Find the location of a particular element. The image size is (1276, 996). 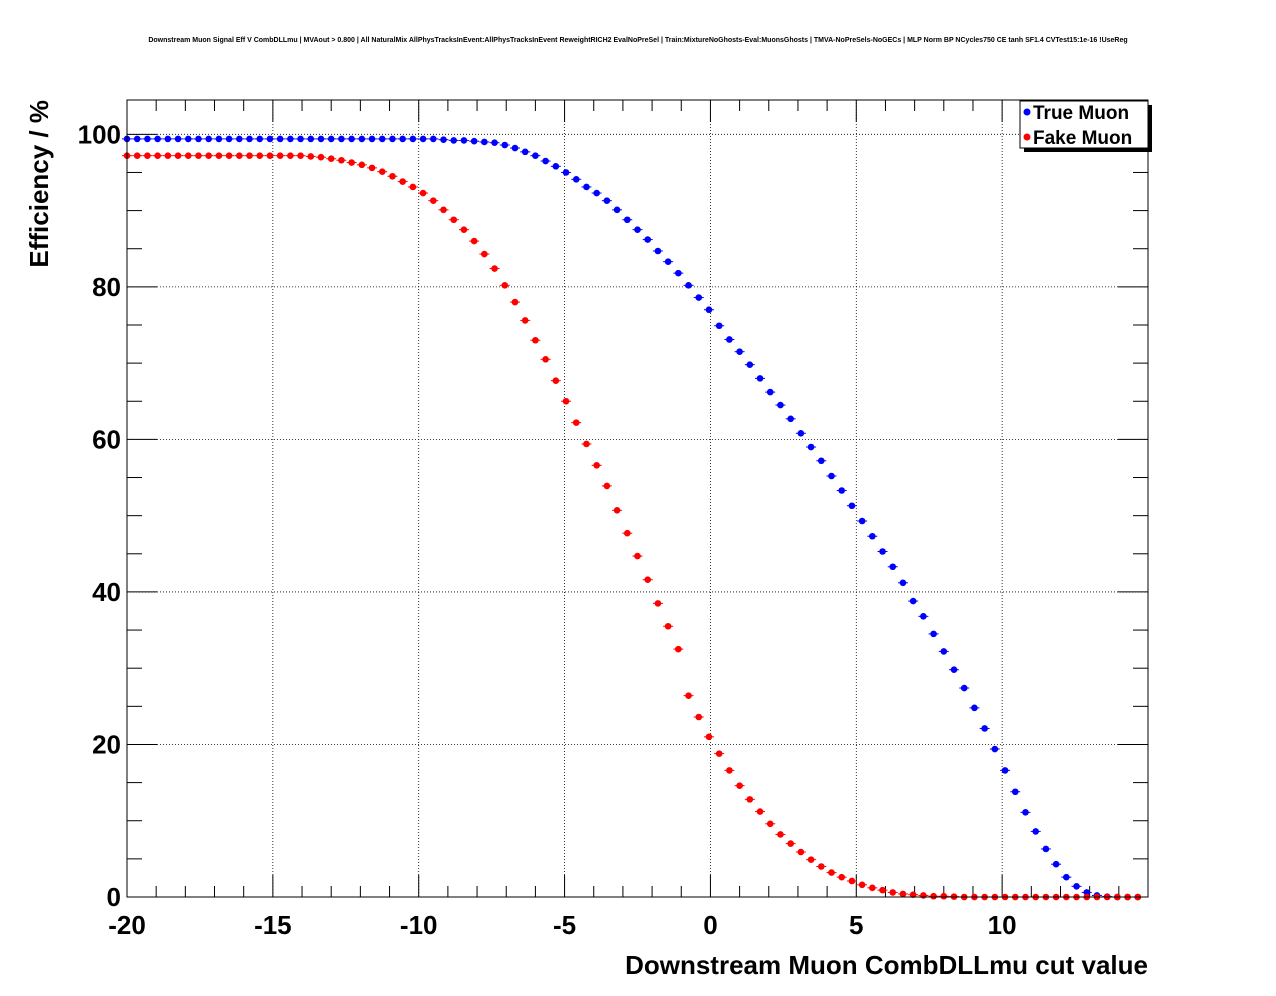

y-tick-label: 60 is located at coordinates (106, 439).